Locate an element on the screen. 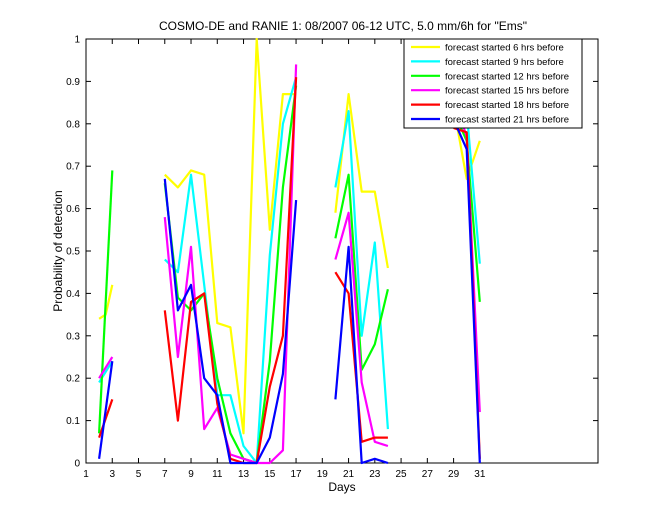 The image size is (660, 520). x-tick-label: 11 is located at coordinates (217, 474).